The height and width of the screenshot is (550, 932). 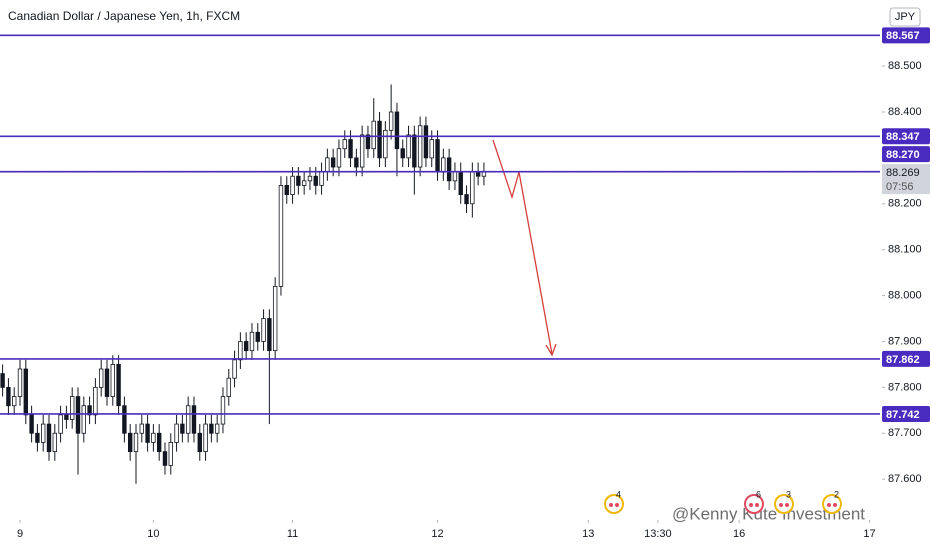 What do you see at coordinates (905, 112) in the screenshot?
I see `y-tick-label: 88.400` at bounding box center [905, 112].